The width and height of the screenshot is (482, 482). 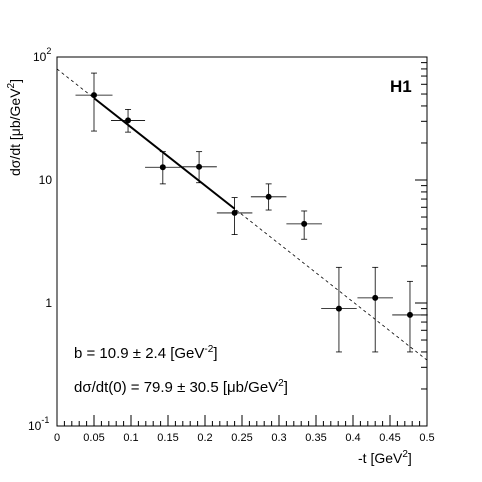 I want to click on slope-annotation: b = 10.9 ± 2.4 [GeV-2], so click(x=145, y=353).